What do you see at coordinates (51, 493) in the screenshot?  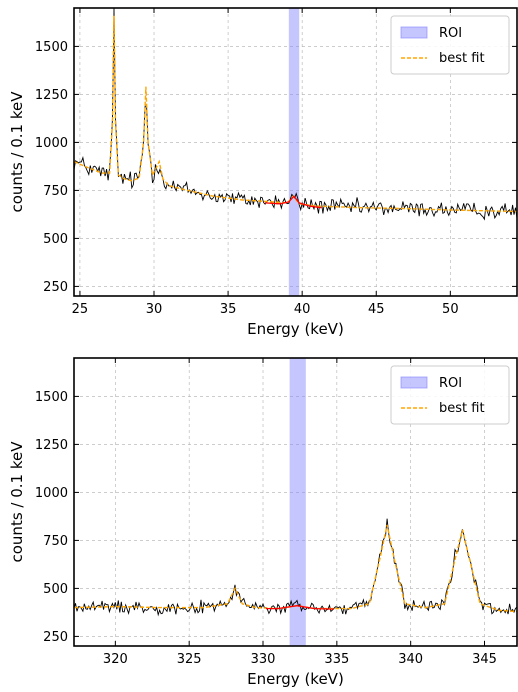 I see `y-tick-label-bottom: 1000` at bounding box center [51, 493].